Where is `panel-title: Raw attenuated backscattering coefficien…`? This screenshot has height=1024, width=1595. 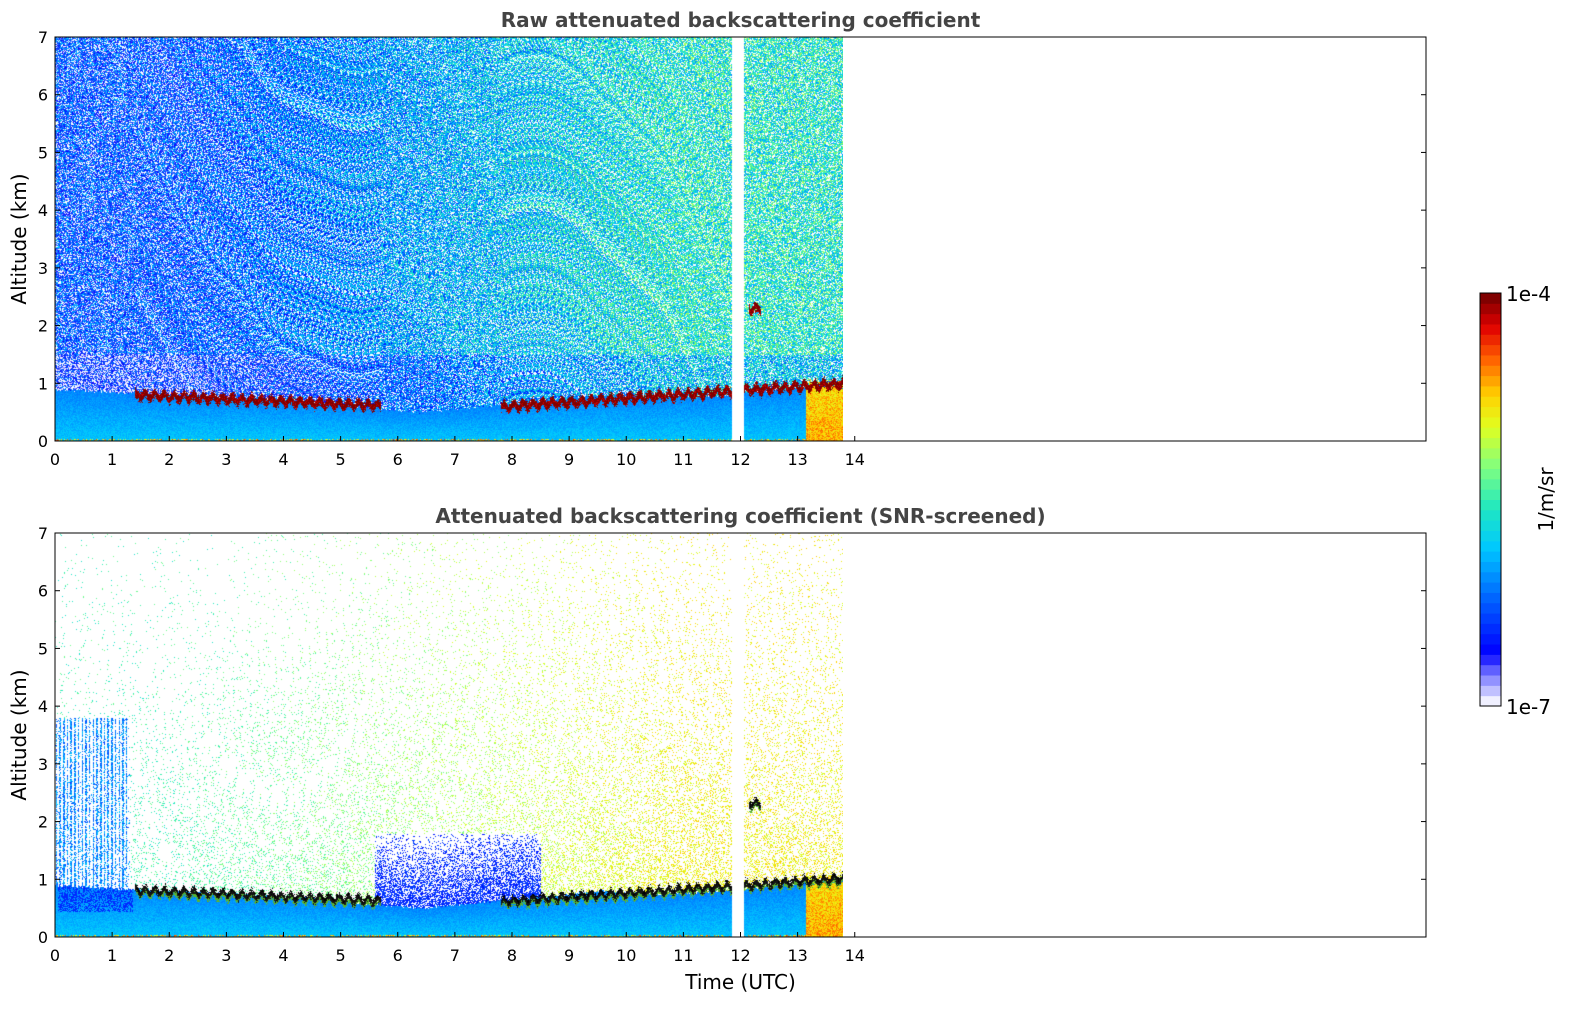
panel-title: Raw attenuated backscattering coefficien… is located at coordinates (741, 20).